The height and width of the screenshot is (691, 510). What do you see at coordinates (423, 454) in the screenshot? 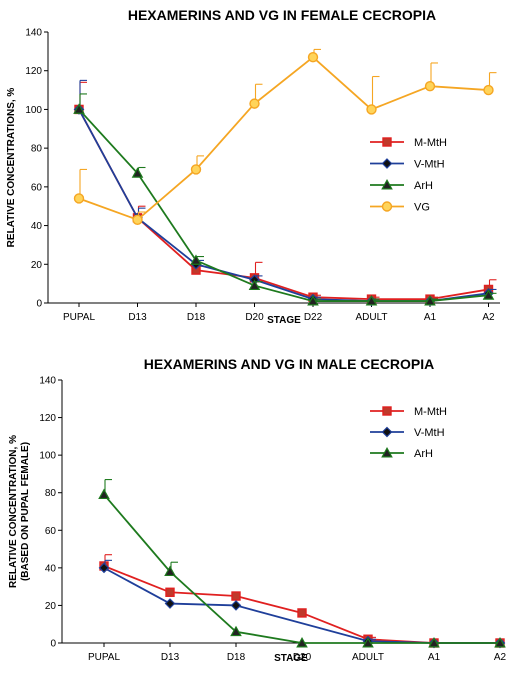
I see `legend-label: ArH` at bounding box center [423, 454].